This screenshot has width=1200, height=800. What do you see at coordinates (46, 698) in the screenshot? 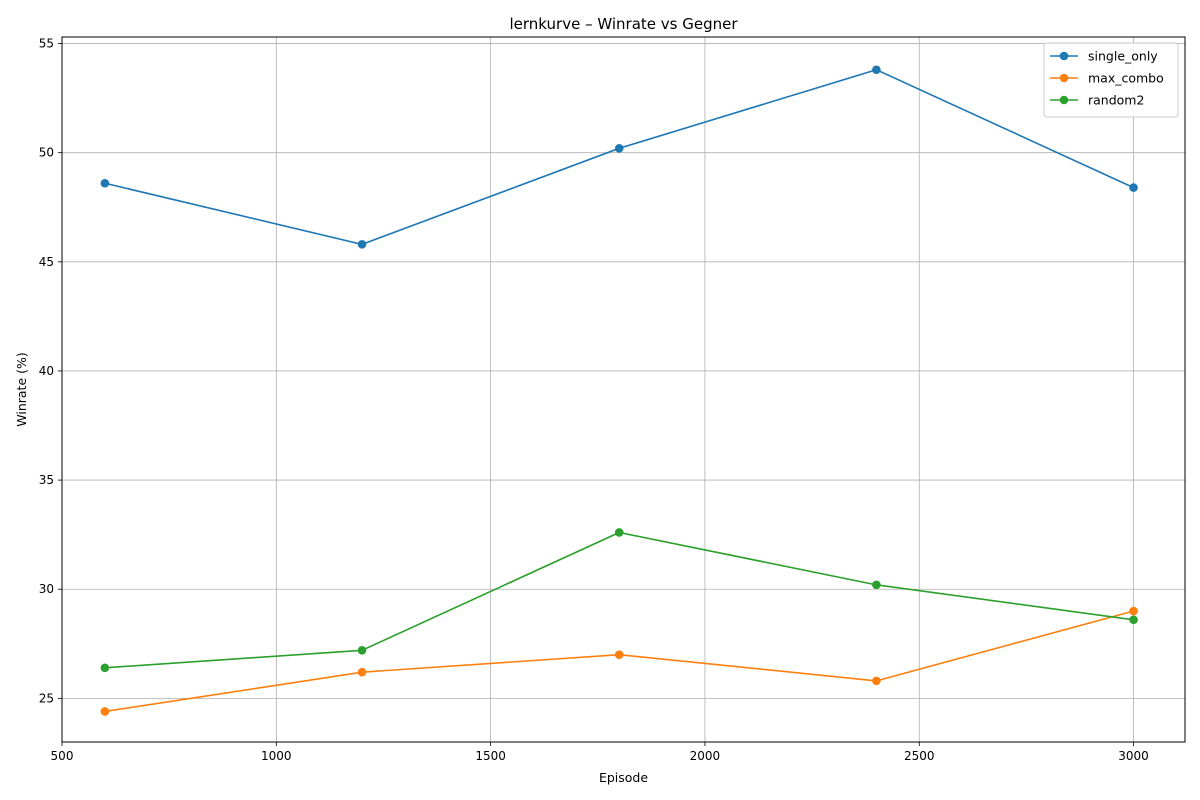
I see `y-tick-label: 25` at bounding box center [46, 698].